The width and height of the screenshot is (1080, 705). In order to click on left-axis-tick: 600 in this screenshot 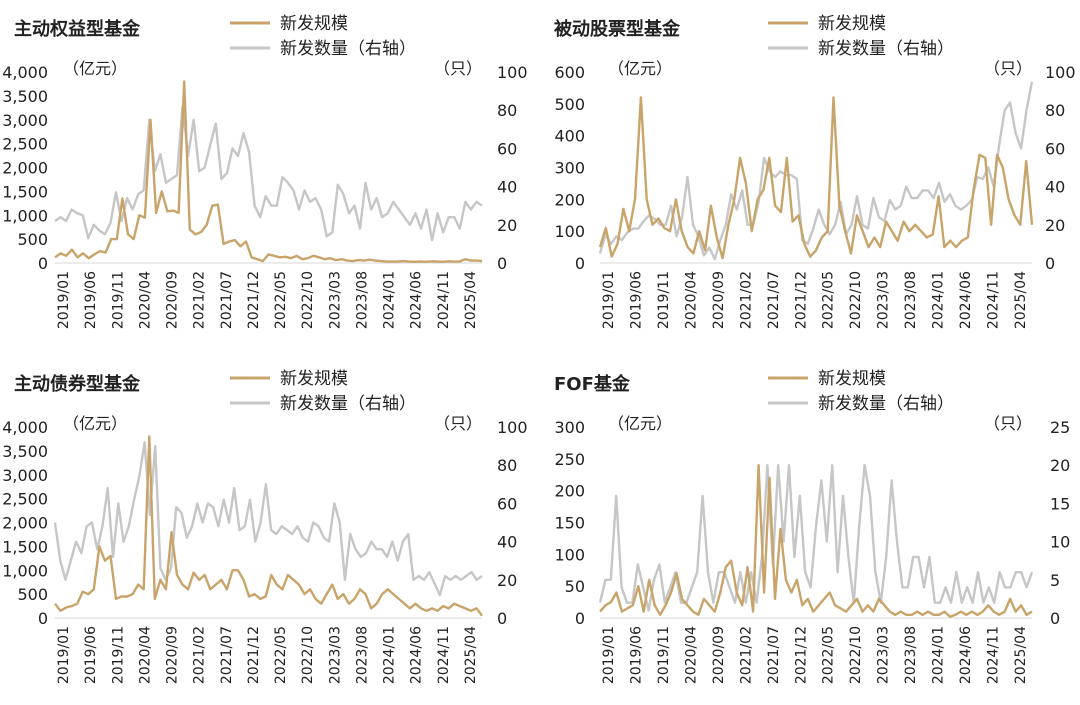, I will do `click(569, 72)`.